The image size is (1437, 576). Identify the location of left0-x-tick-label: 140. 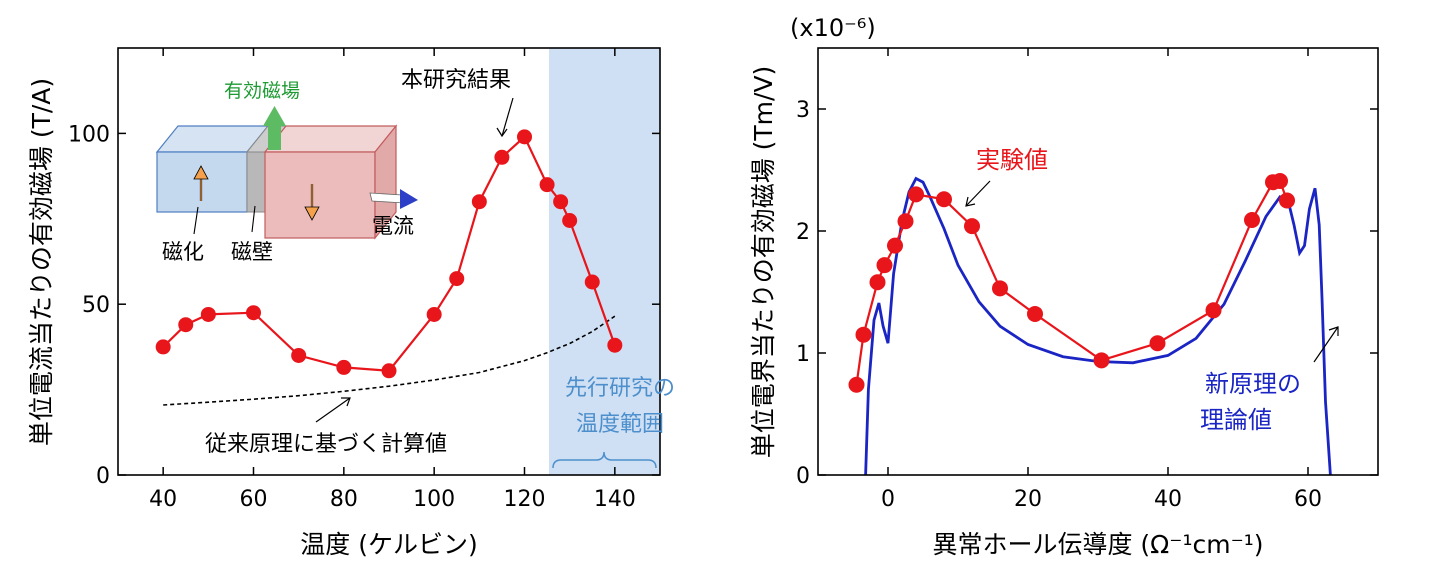
(615, 499).